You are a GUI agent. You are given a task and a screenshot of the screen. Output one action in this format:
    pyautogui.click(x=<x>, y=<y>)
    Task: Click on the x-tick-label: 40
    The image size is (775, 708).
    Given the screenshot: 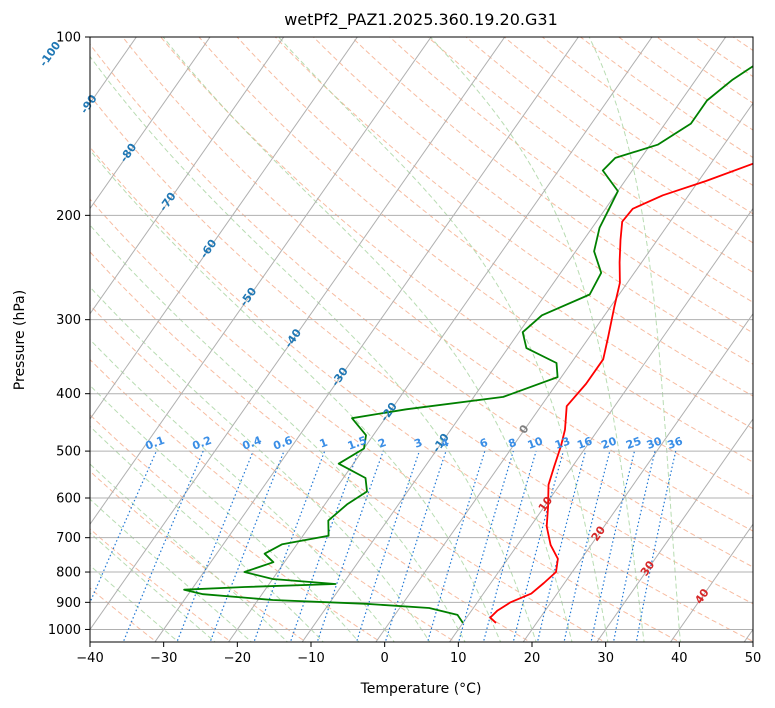 What is the action you would take?
    pyautogui.click(x=679, y=658)
    